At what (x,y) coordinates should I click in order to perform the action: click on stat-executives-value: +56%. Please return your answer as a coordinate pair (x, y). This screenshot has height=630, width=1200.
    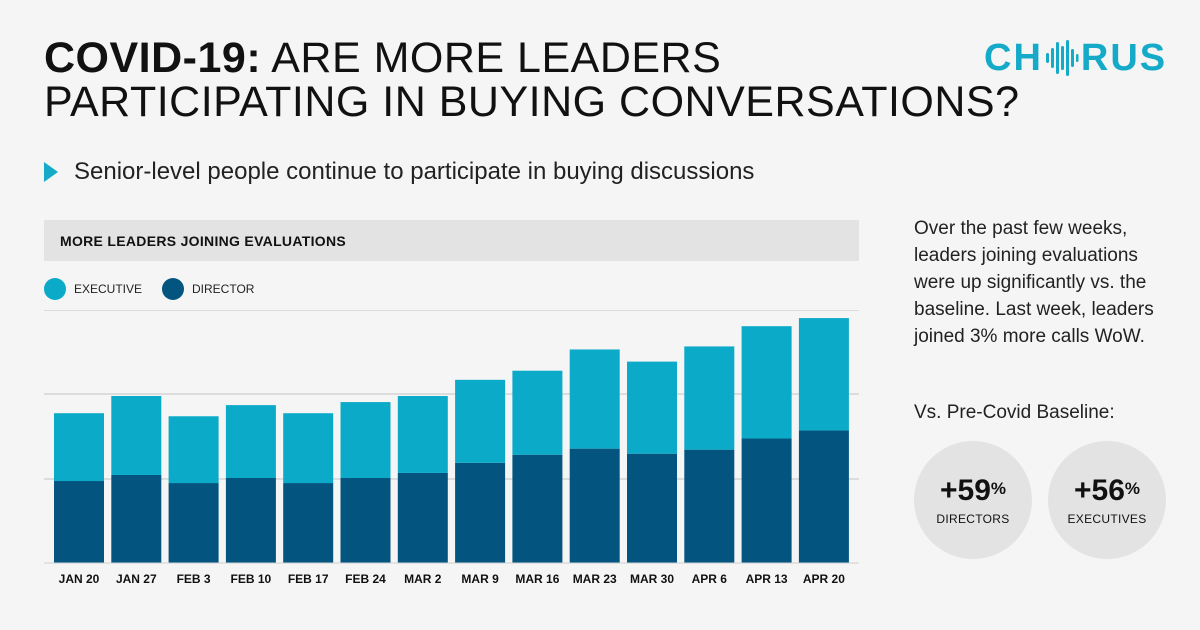
    Looking at the image, I should click on (1106, 490).